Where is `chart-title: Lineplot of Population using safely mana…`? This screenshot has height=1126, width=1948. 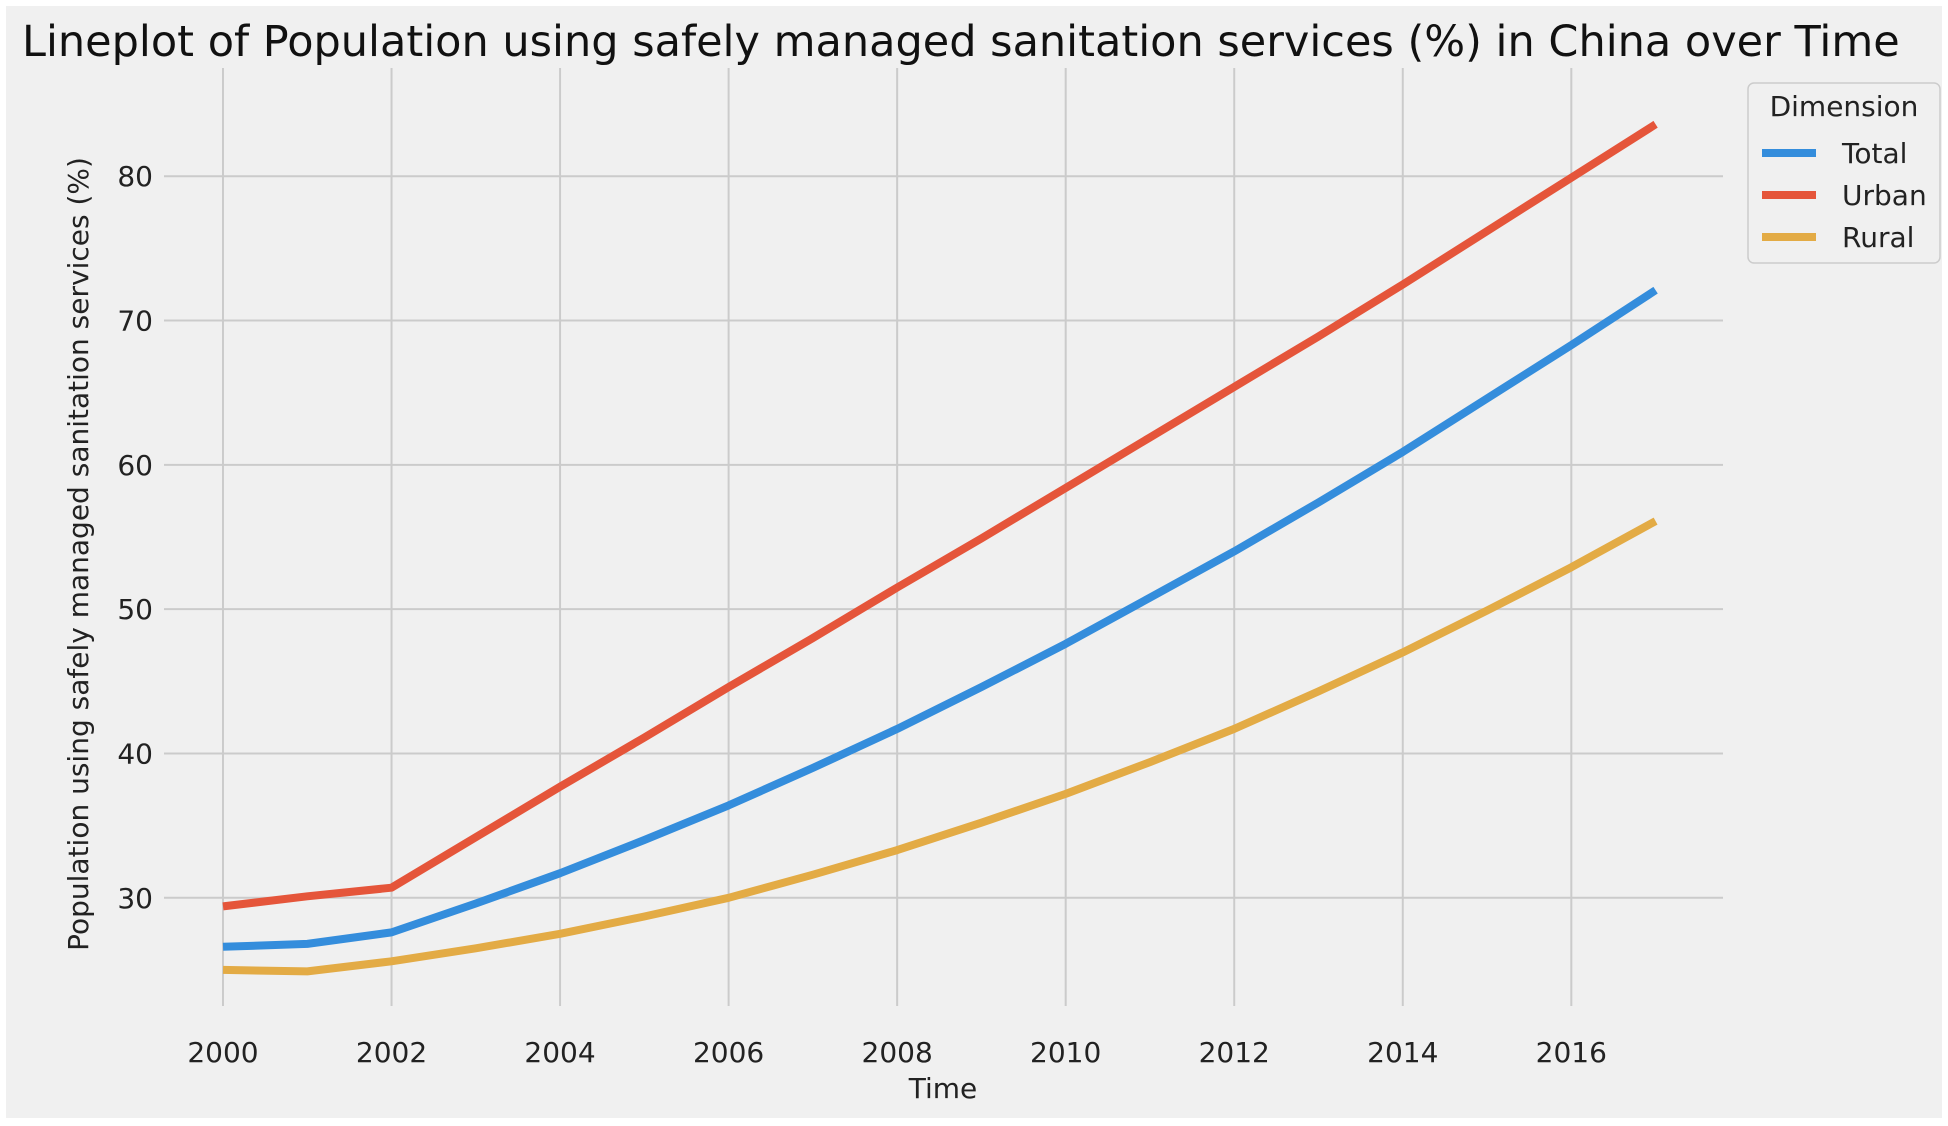
chart-title: Lineplot of Population using safely mana… is located at coordinates (961, 42).